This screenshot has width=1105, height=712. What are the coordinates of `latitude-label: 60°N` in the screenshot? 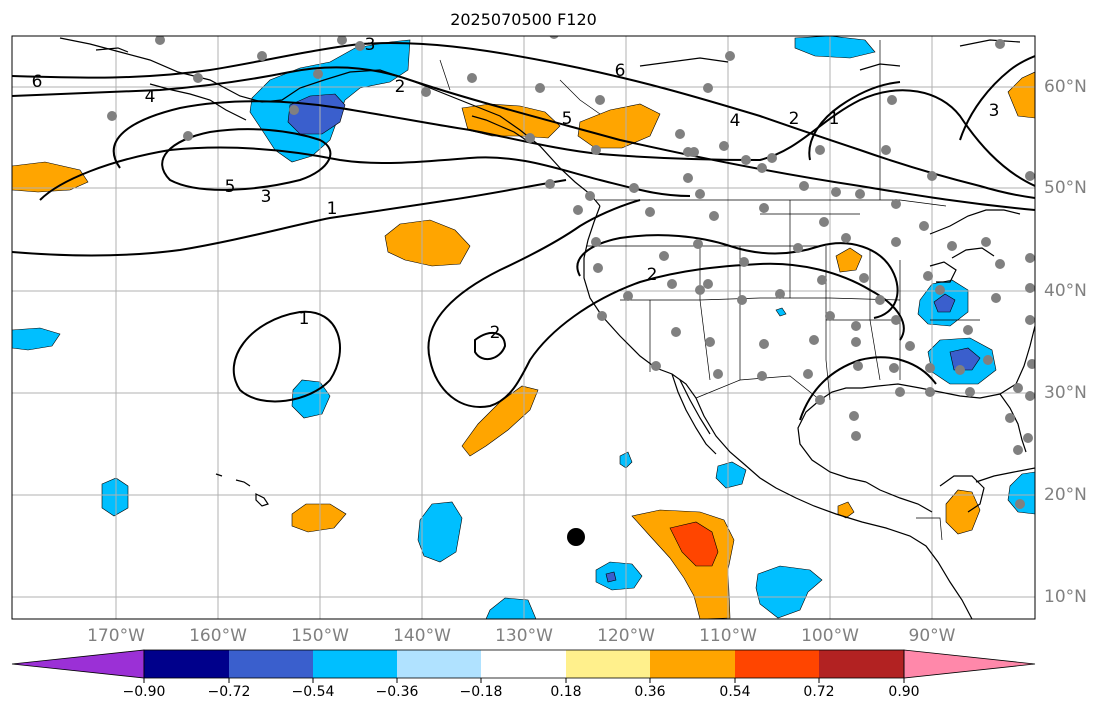 It's located at (1065, 87).